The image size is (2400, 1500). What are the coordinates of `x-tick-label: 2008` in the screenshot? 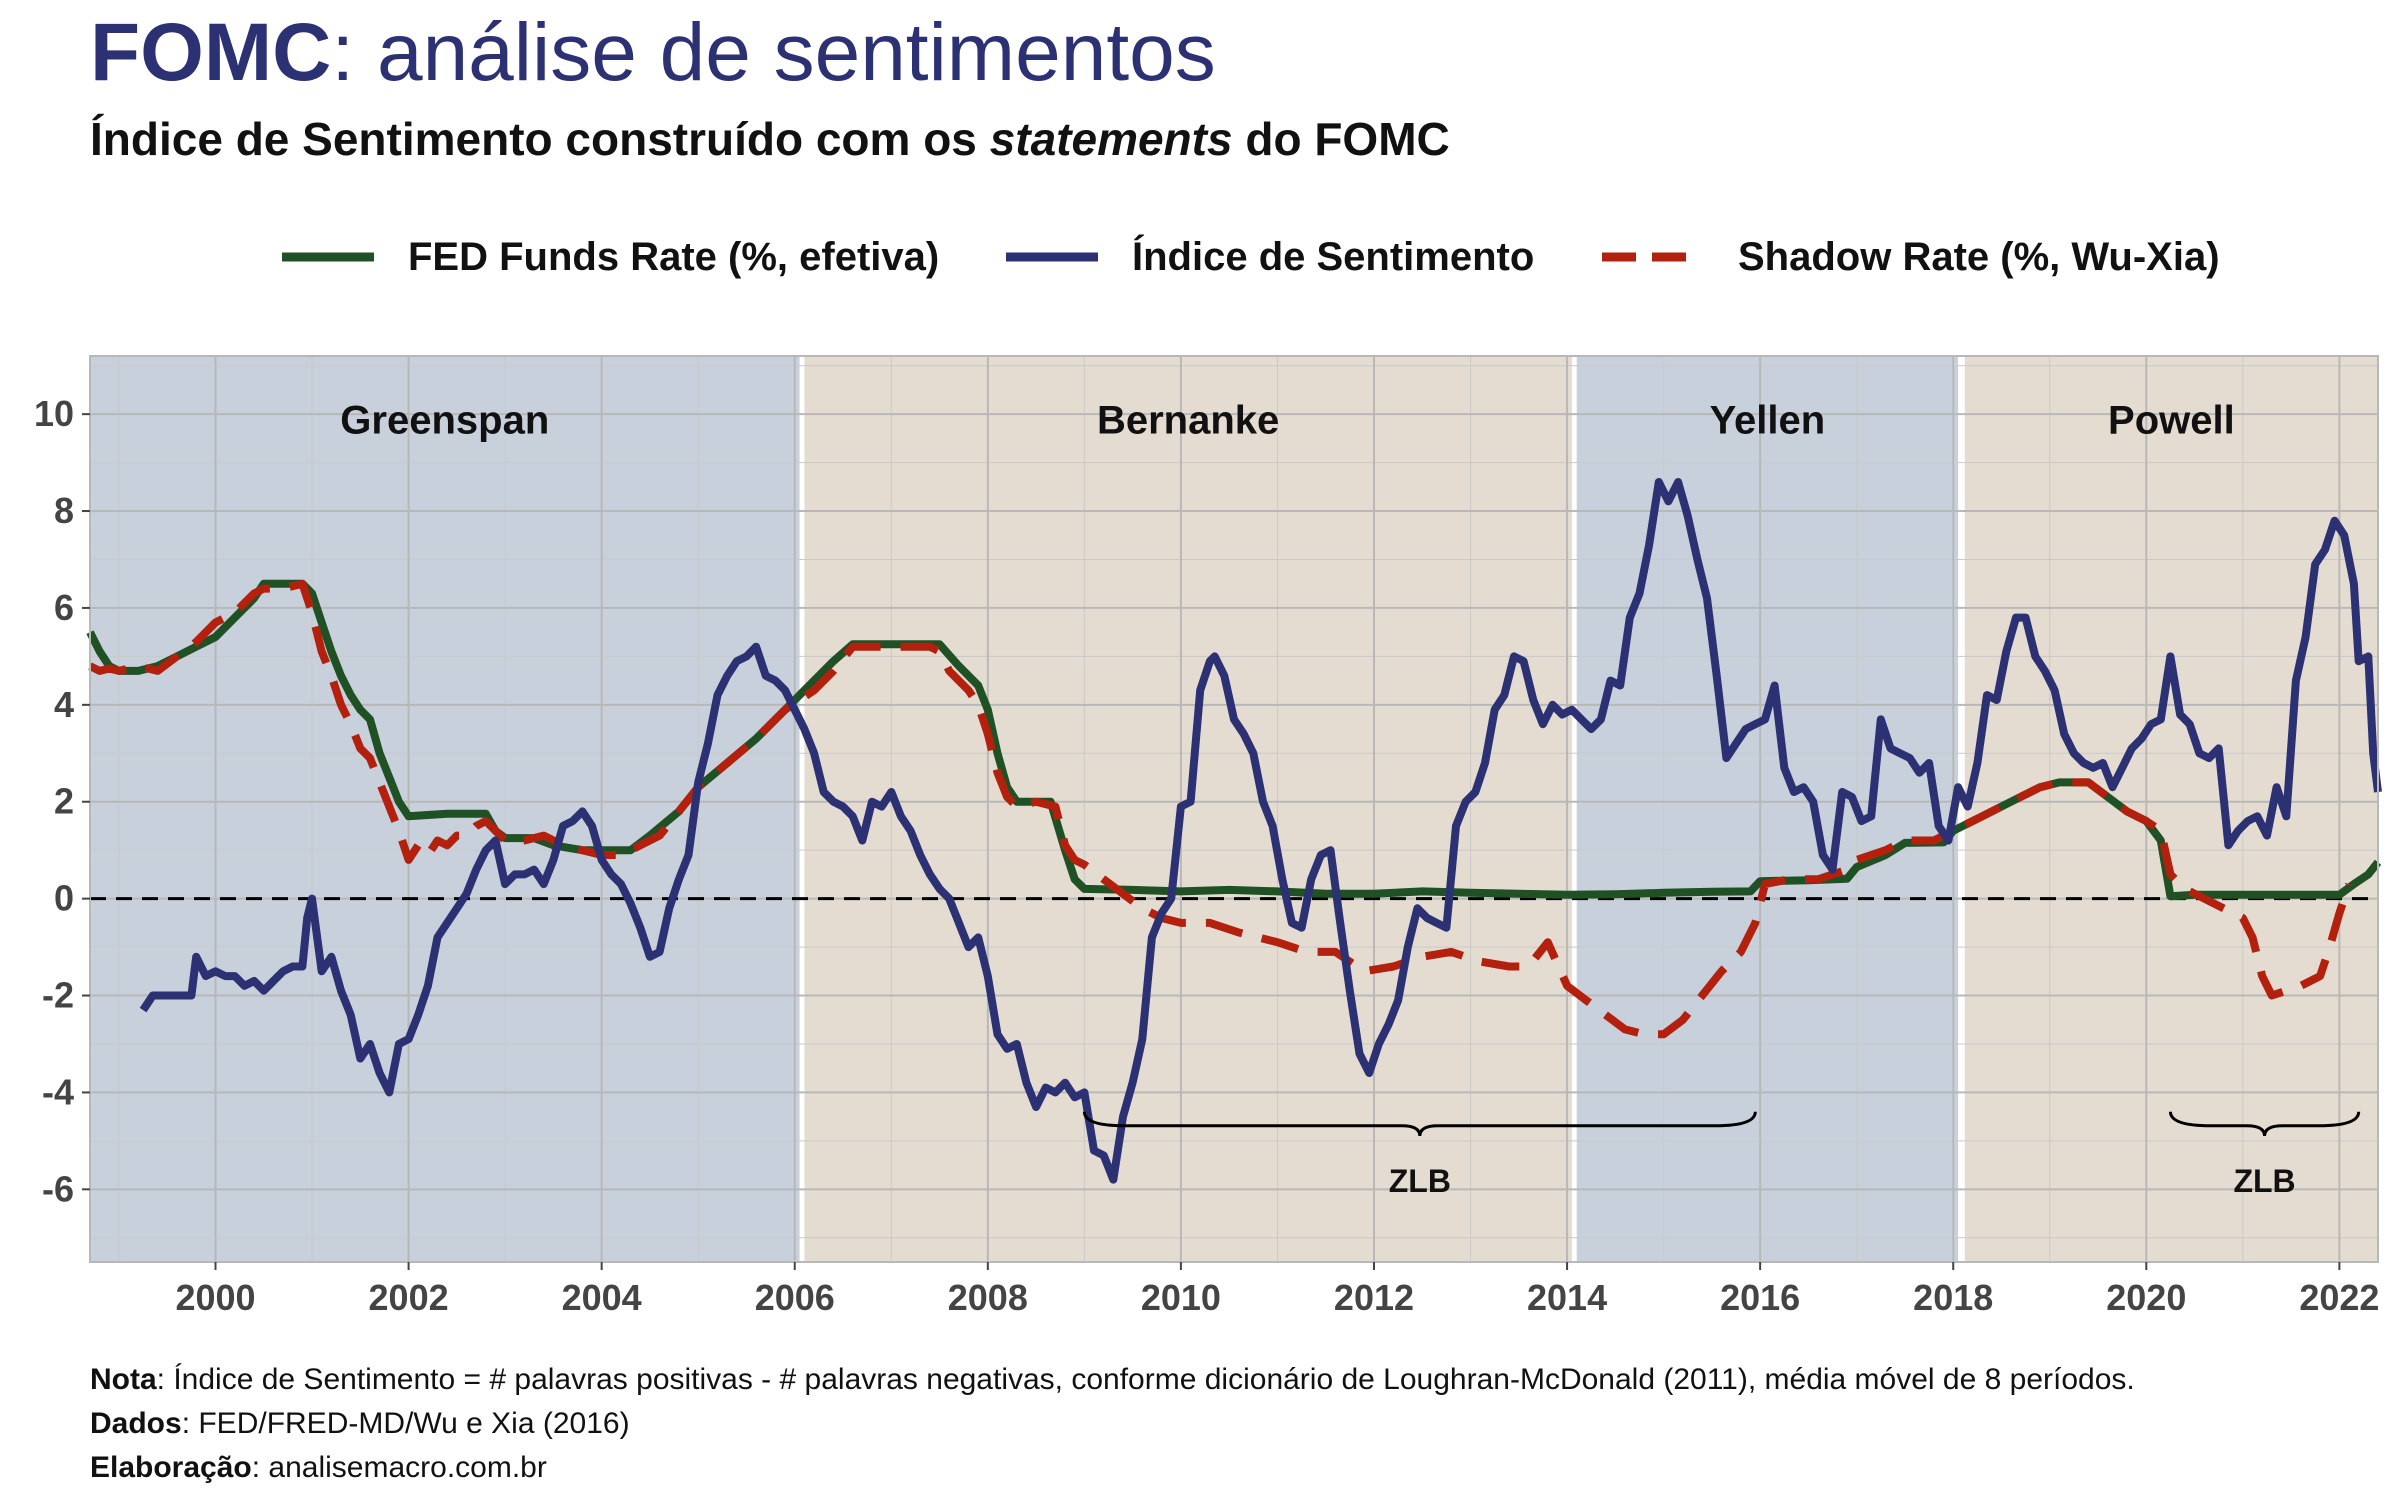 It's located at (988, 1297).